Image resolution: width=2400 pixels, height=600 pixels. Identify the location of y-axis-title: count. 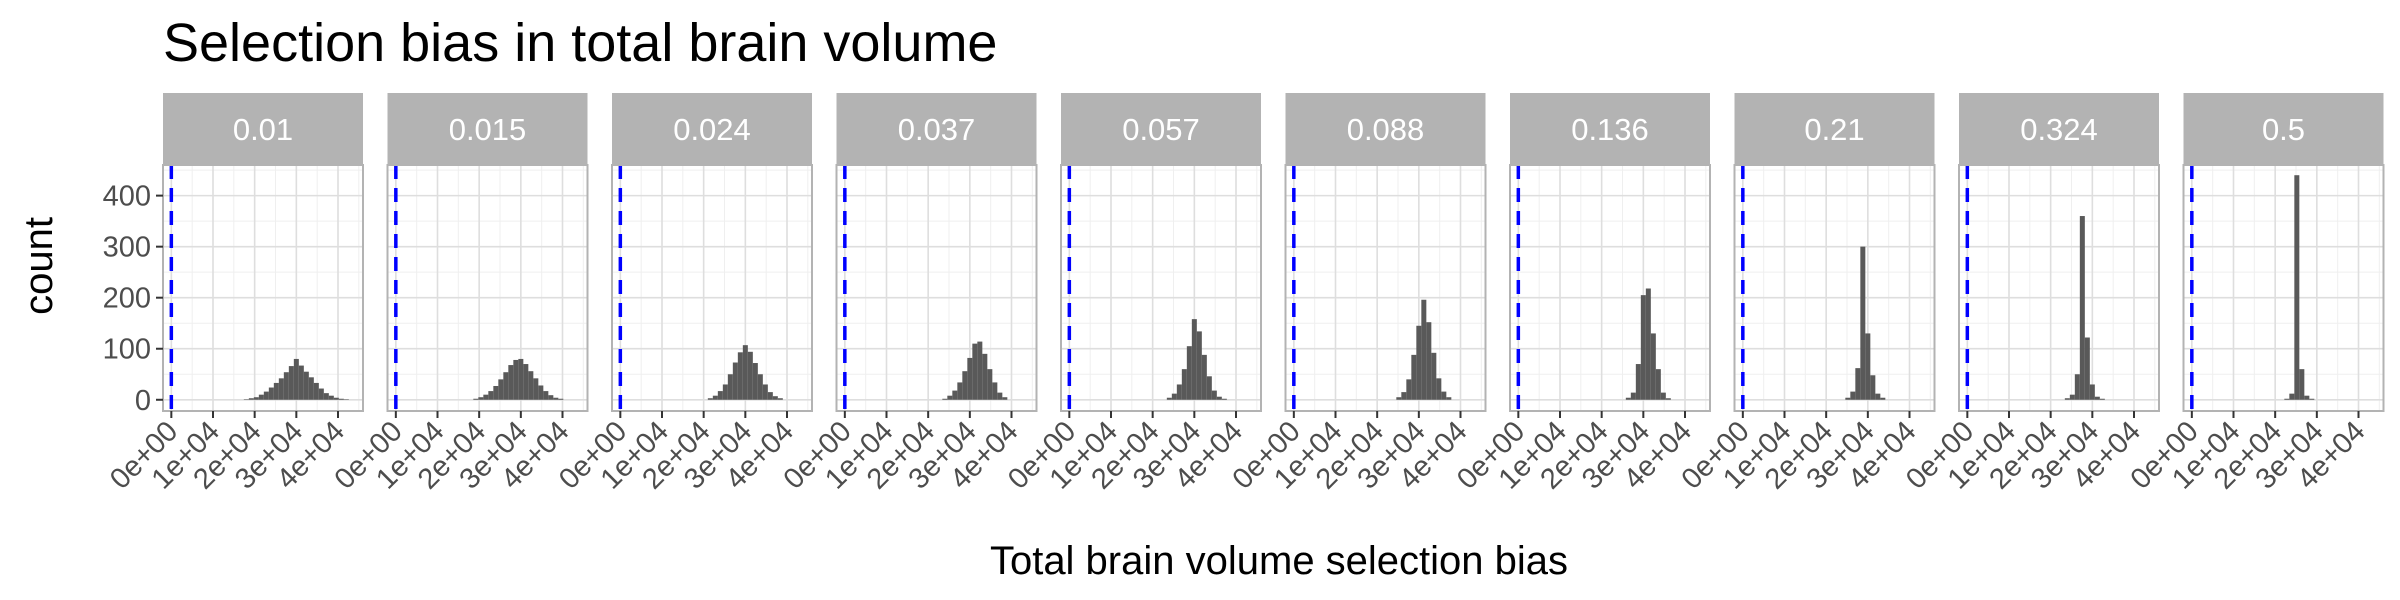
(39, 266).